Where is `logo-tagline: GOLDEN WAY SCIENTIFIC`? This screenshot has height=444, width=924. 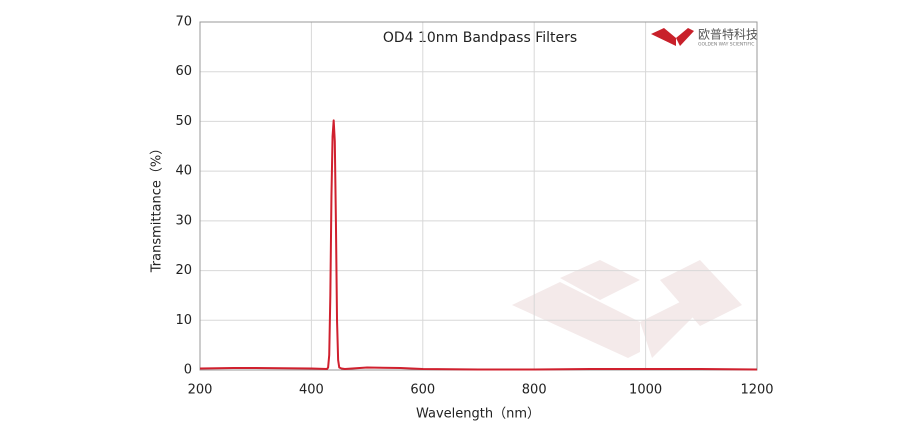 logo-tagline: GOLDEN WAY SCIENTIFIC is located at coordinates (726, 45).